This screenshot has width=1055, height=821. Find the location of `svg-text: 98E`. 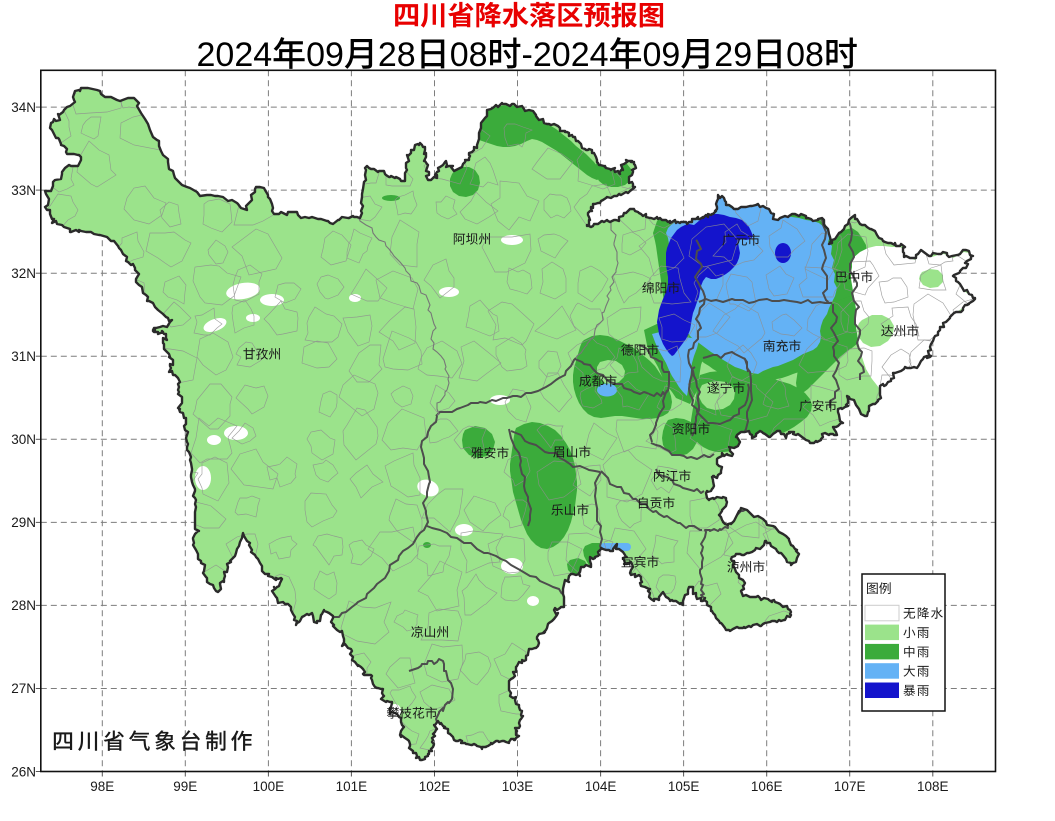

svg-text: 98E is located at coordinates (102, 786).